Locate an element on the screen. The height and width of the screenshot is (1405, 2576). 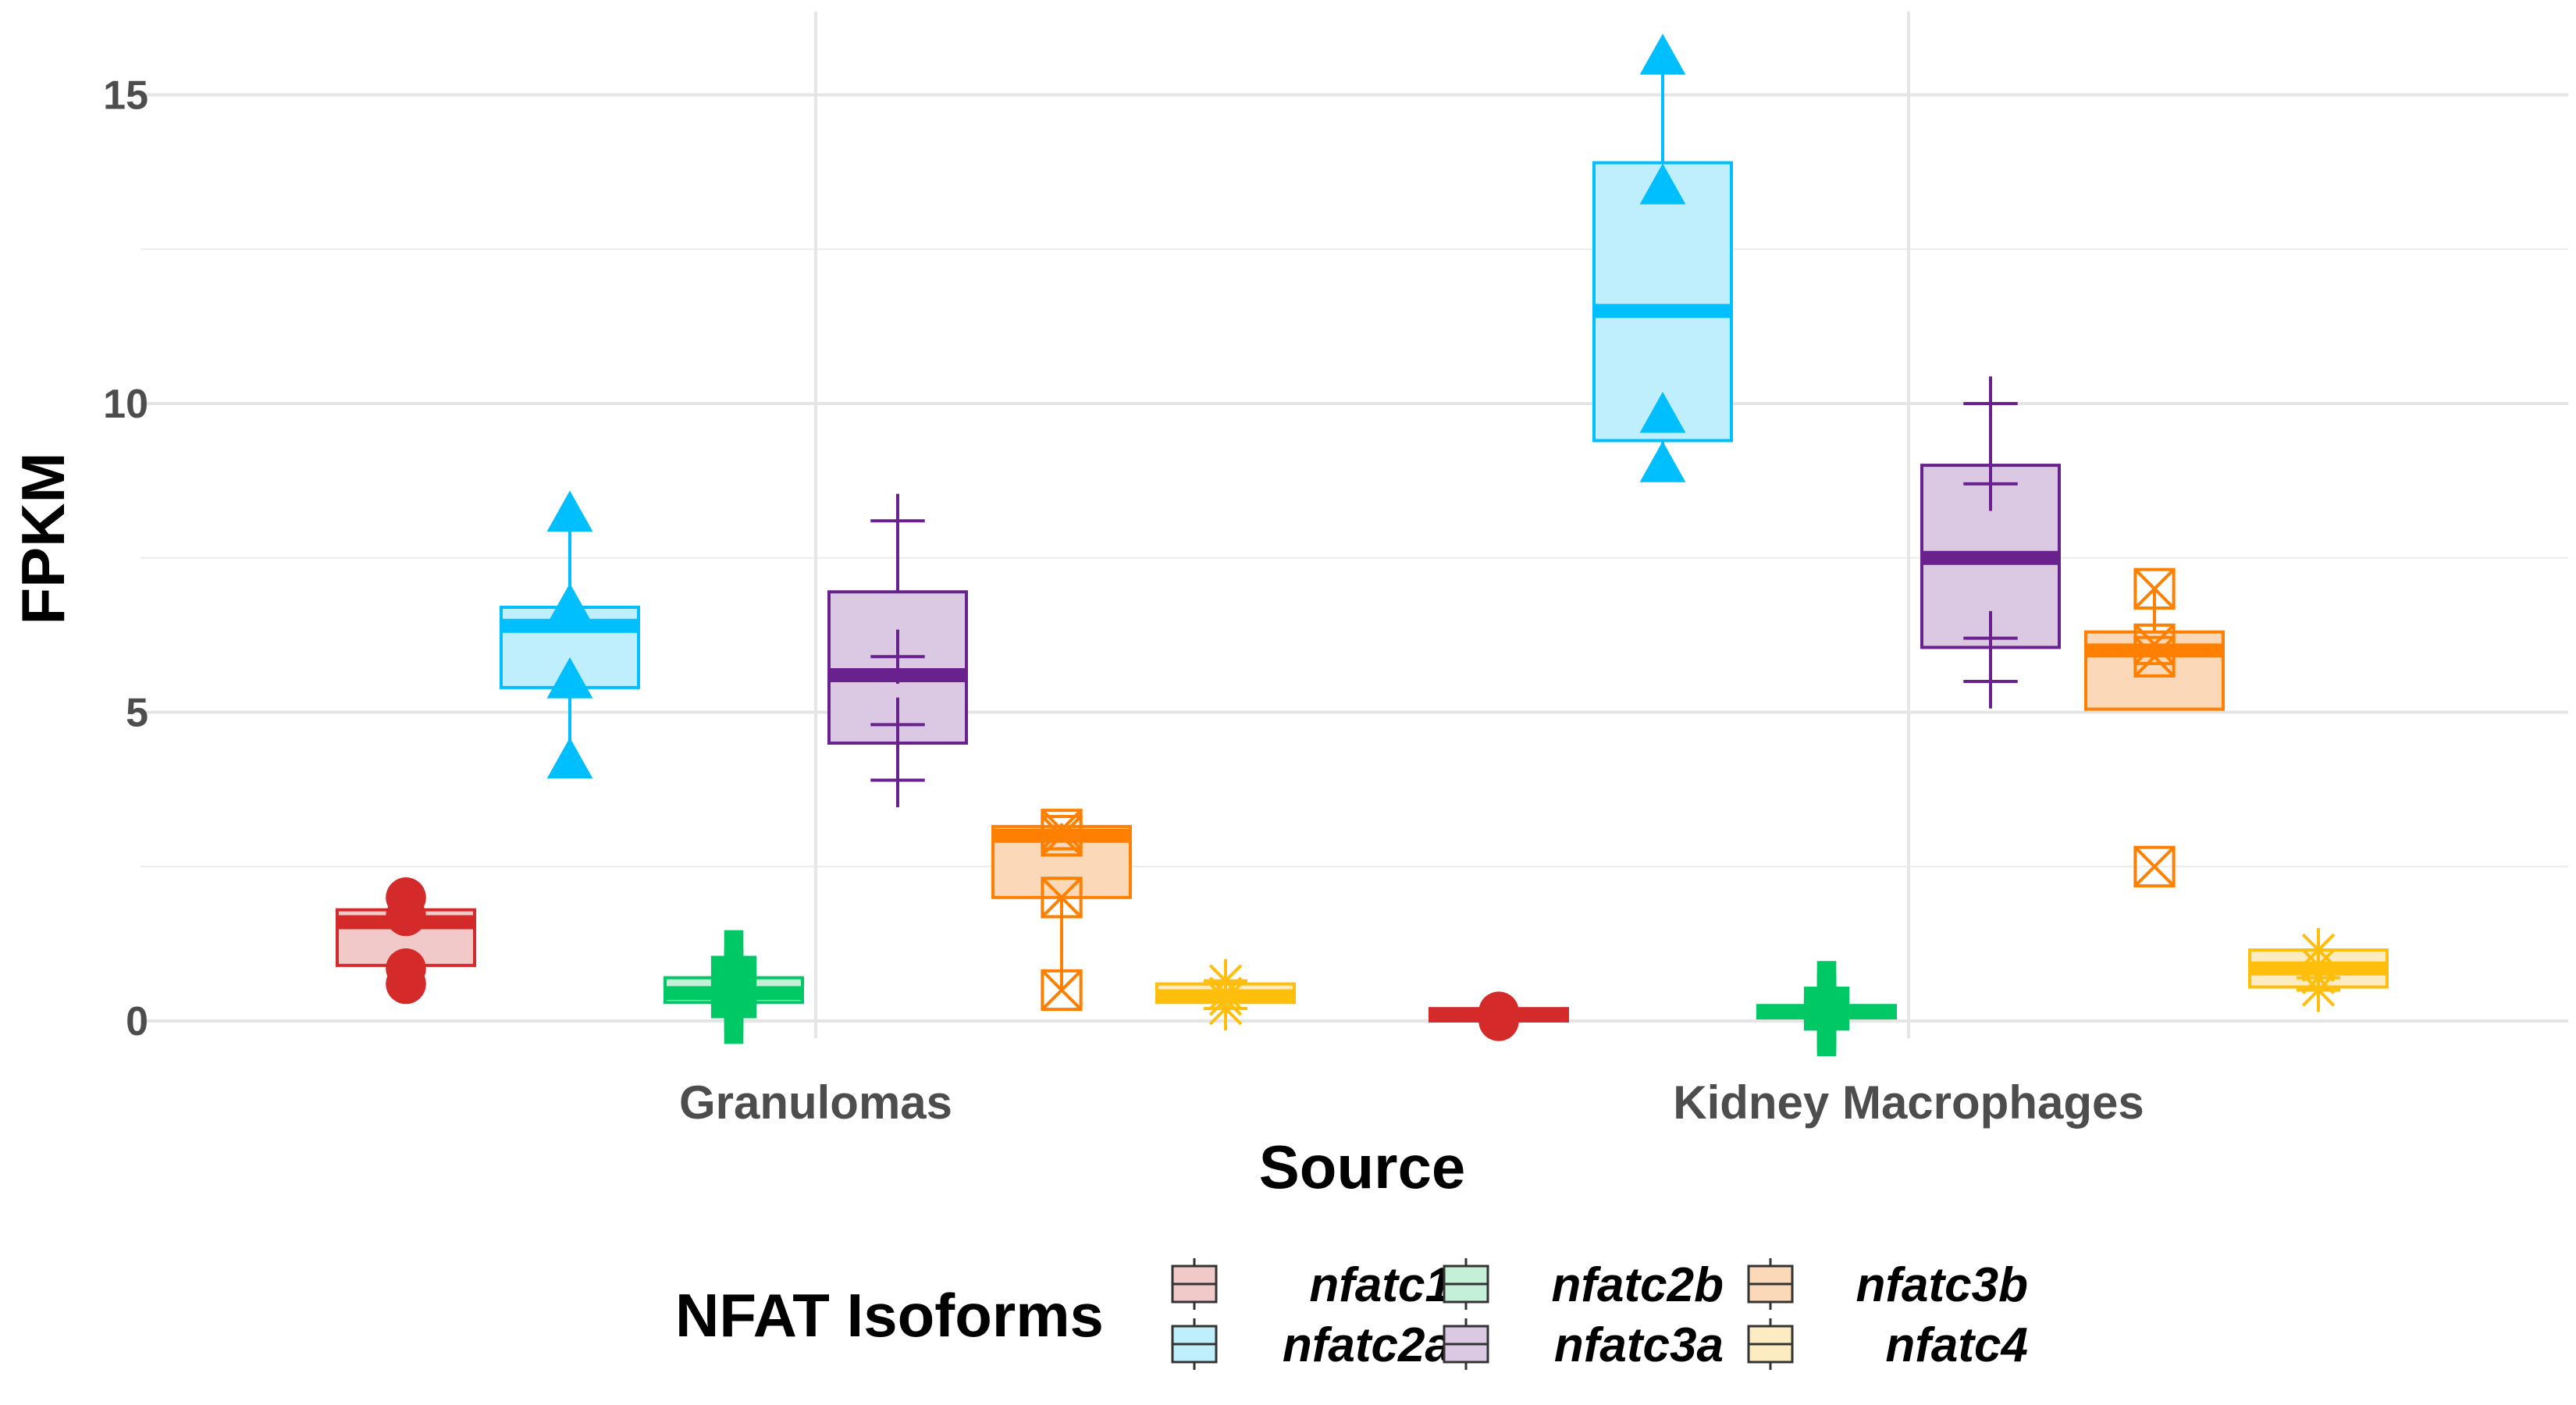
box-nfatc2b-granulomas is located at coordinates (734, 987).